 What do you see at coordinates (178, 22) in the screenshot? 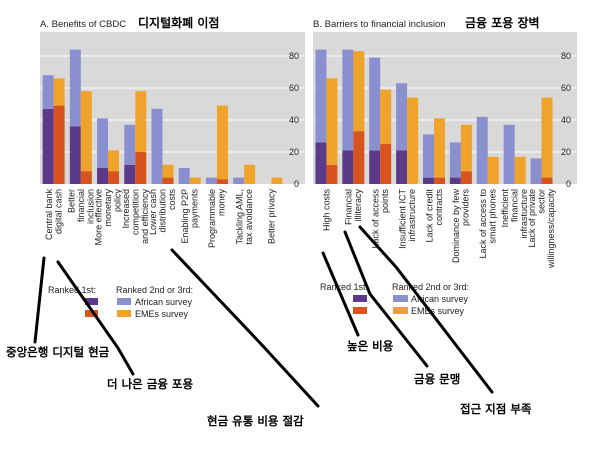
I see `panel-a-title-ko: 디지털화폐 이점` at bounding box center [178, 22].